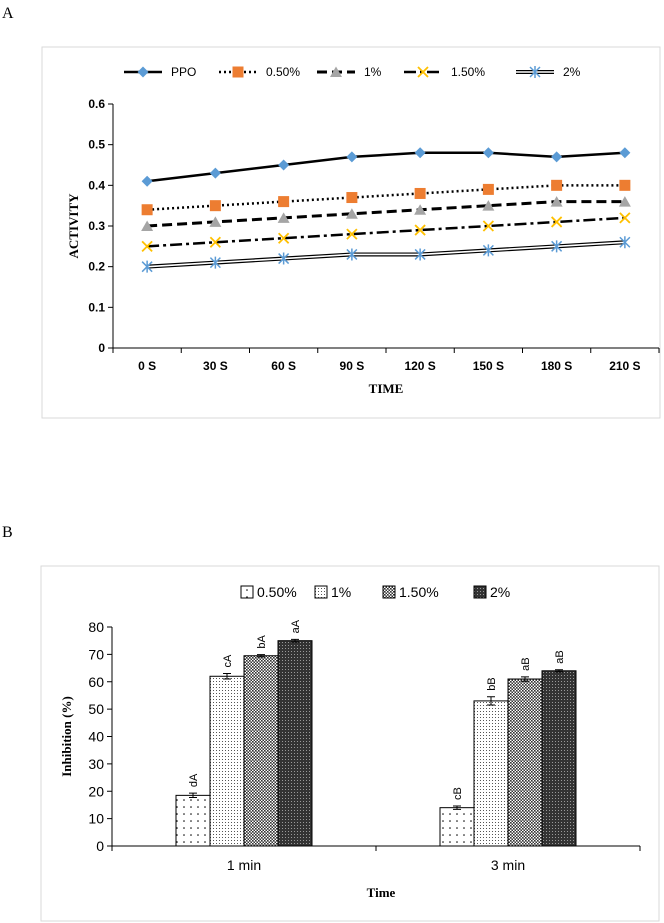 The width and height of the screenshot is (664, 923). I want to click on chart-b-x-tick-label: 3 min, so click(508, 865).